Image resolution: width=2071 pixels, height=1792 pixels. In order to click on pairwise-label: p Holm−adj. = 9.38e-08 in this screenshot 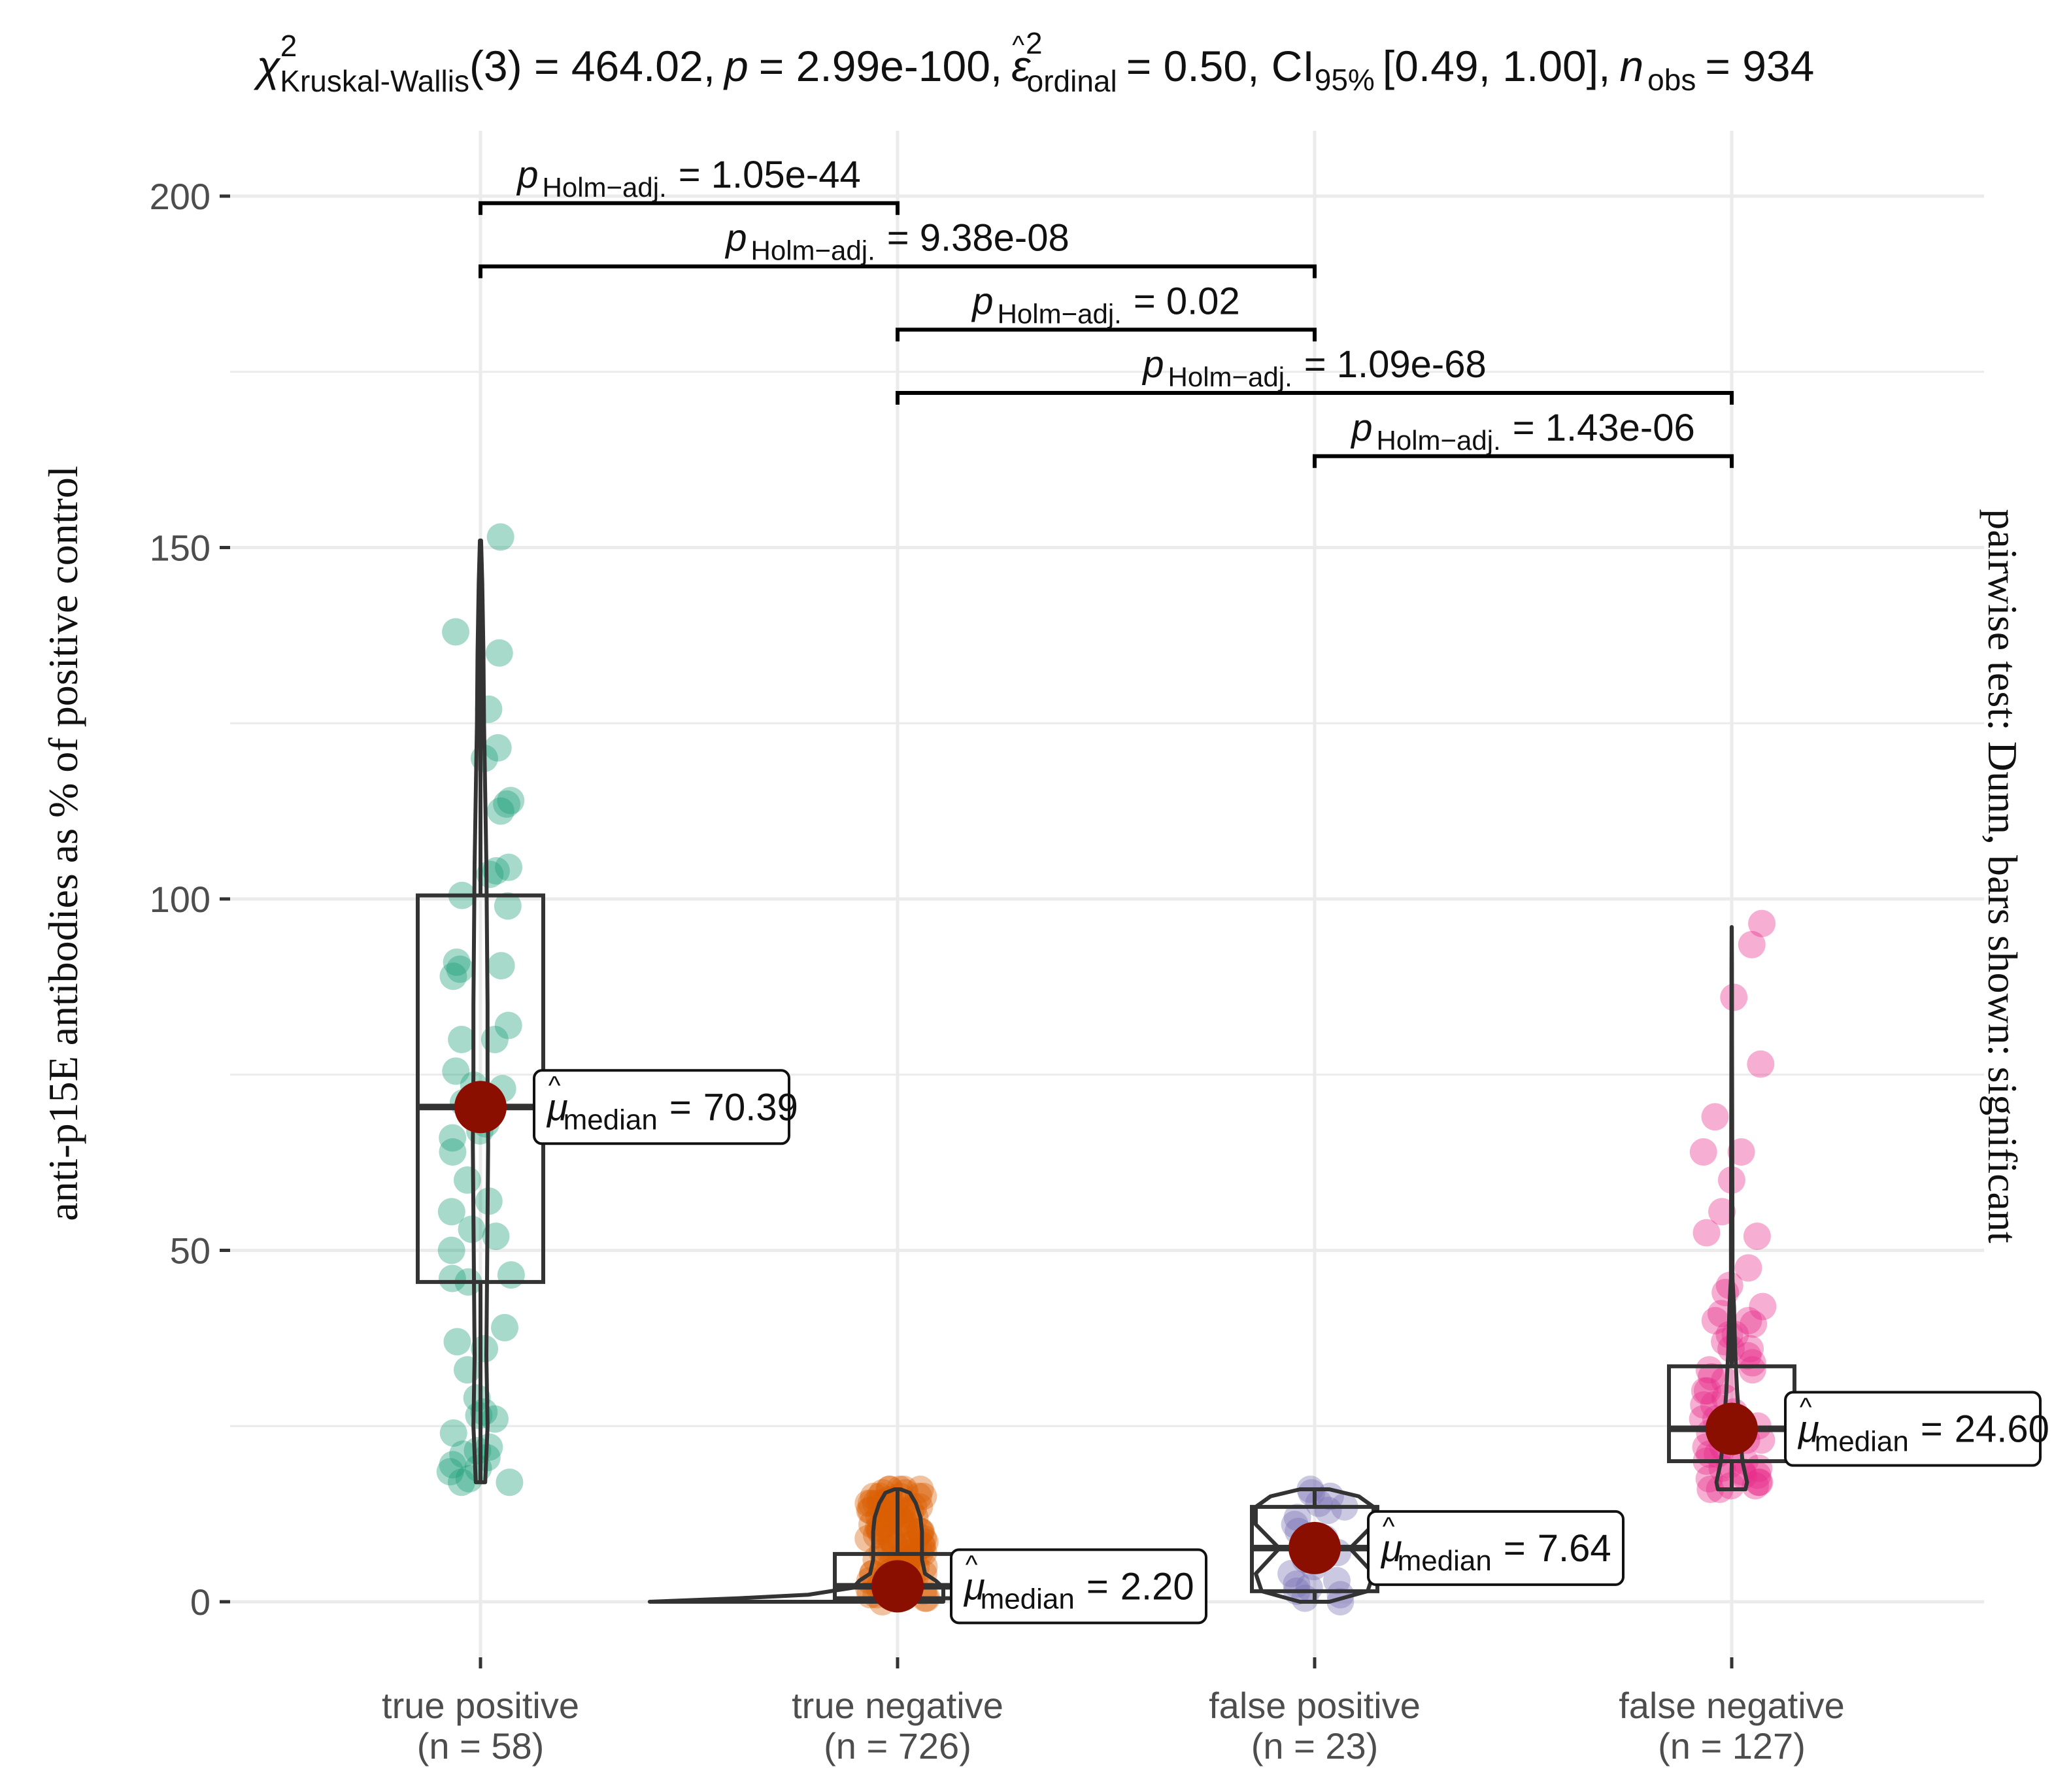, I will do `click(897, 241)`.